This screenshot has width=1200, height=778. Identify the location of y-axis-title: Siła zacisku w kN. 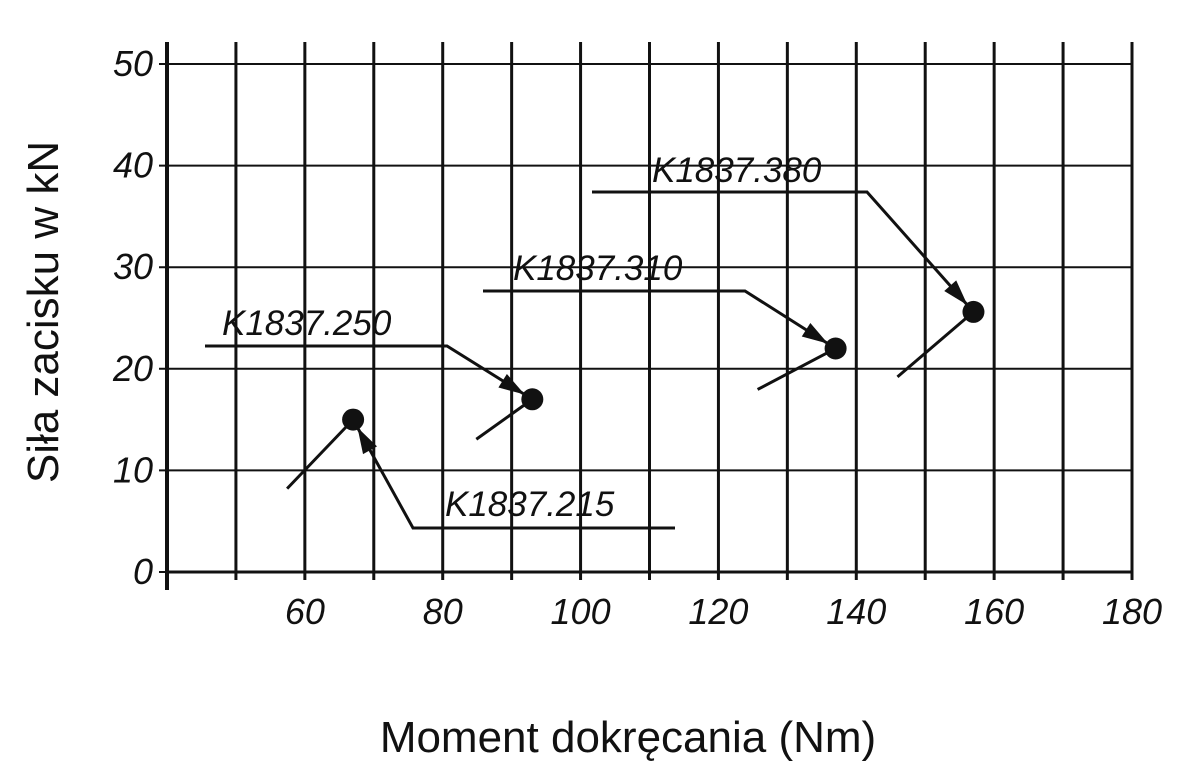
(43, 312).